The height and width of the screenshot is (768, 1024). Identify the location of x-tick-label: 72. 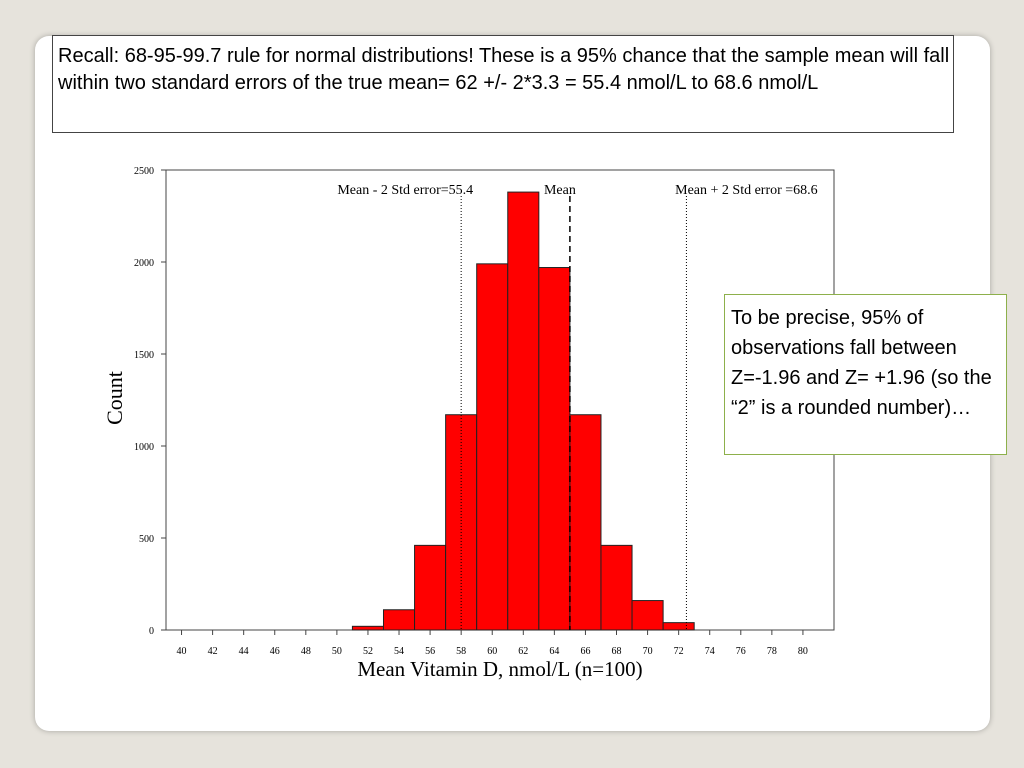
(679, 651).